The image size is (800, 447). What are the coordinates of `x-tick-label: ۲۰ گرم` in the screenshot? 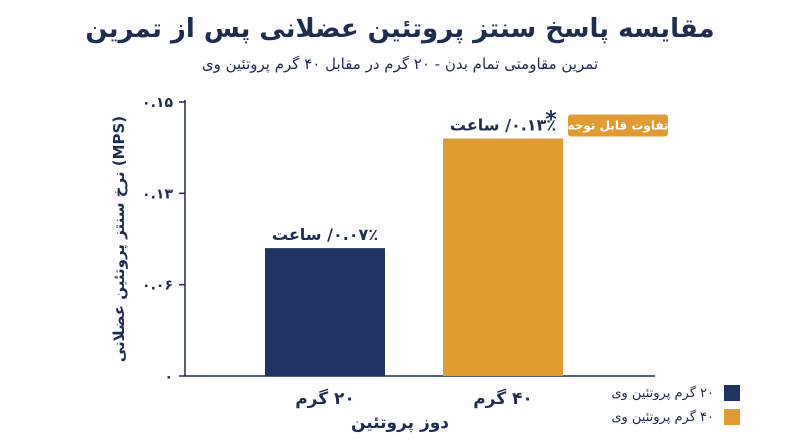 It's located at (325, 398).